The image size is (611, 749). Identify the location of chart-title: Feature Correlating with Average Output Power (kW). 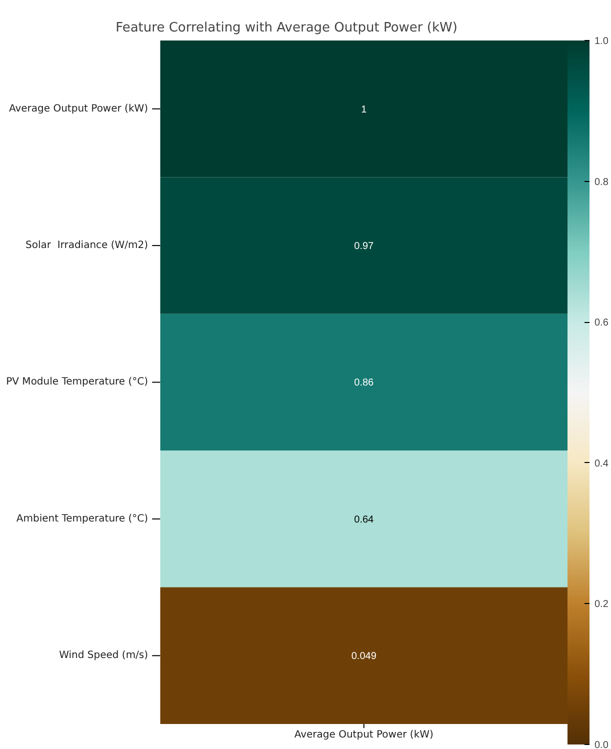
(287, 28).